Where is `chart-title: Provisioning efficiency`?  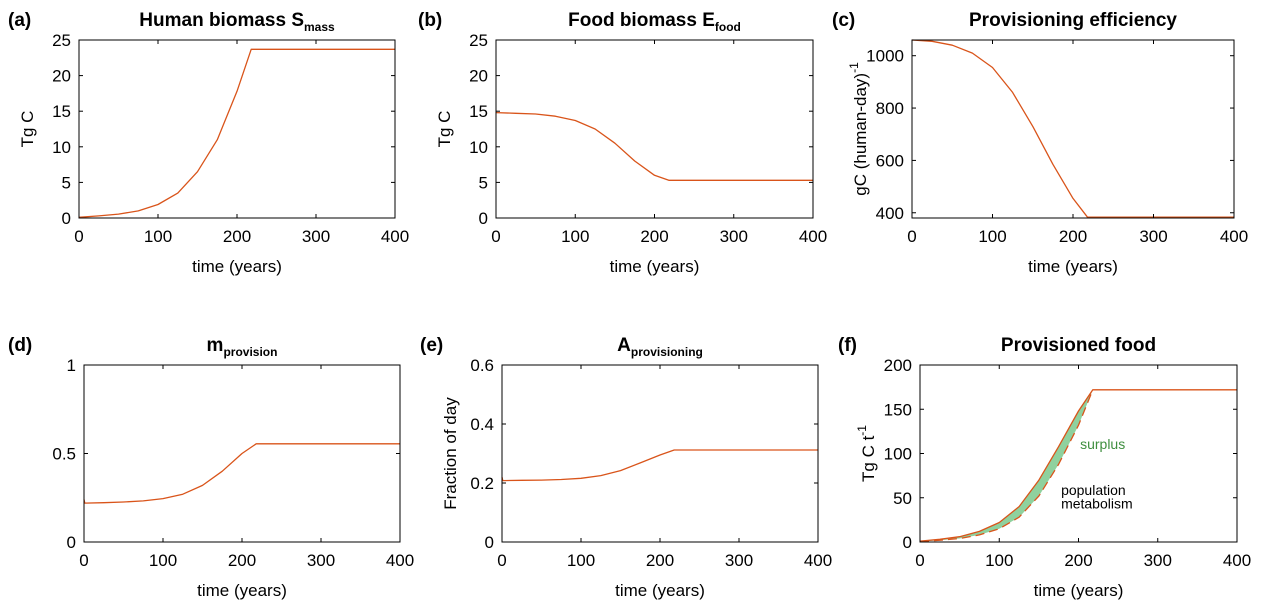 chart-title: Provisioning efficiency is located at coordinates (1073, 20).